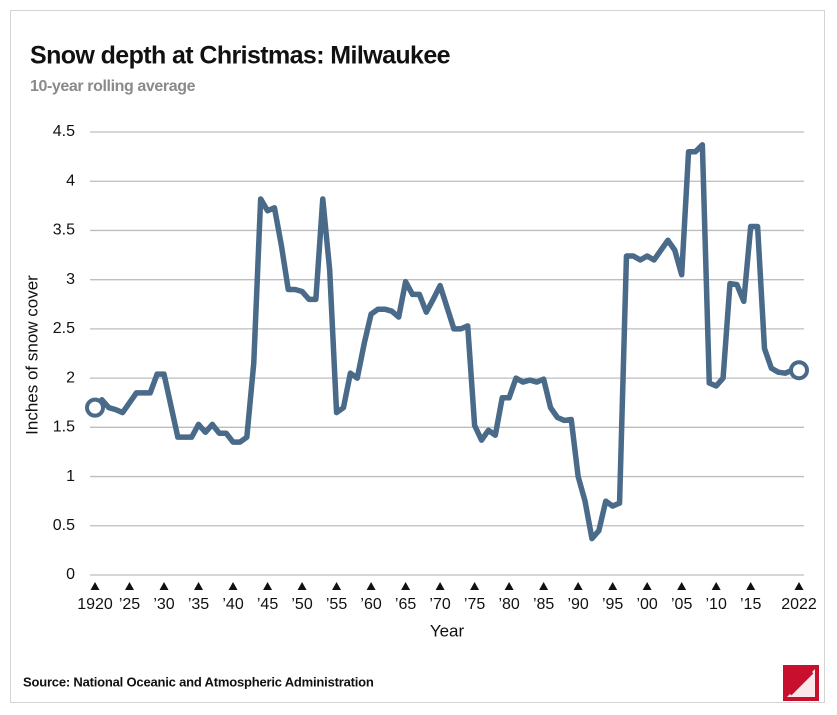 Image resolution: width=837 pixels, height=715 pixels. What do you see at coordinates (95, 604) in the screenshot?
I see `x-tick-label: 1920` at bounding box center [95, 604].